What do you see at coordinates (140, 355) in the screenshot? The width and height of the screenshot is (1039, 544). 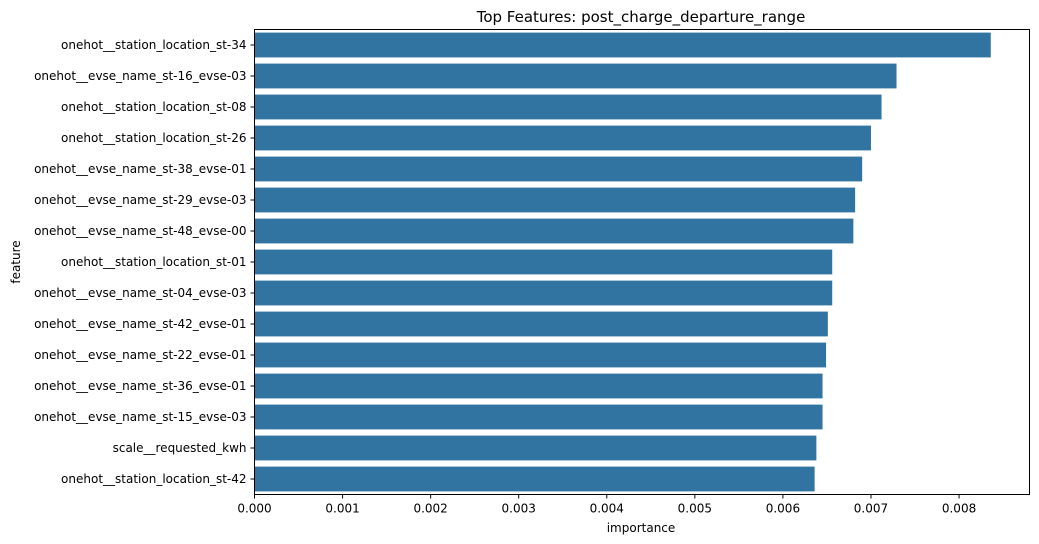 I see `y-tick-label-10: onehot__evse_name_st-22_evse-01` at bounding box center [140, 355].